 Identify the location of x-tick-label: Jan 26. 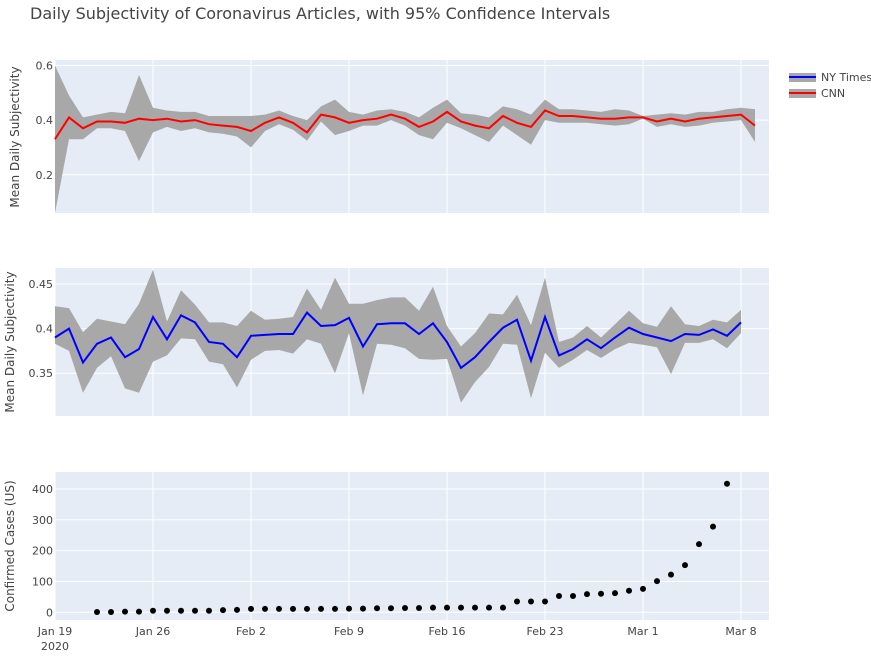
(152, 631).